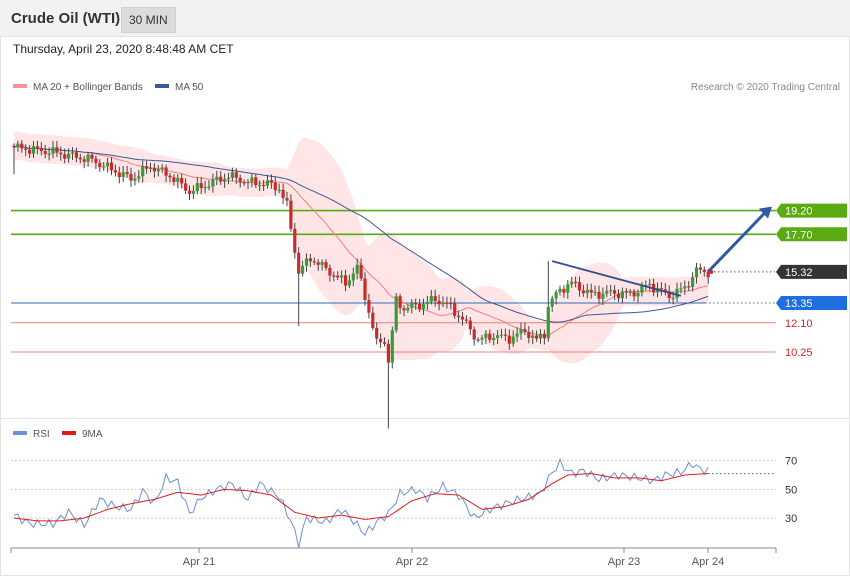 Image resolution: width=850 pixels, height=576 pixels. I want to click on support-label: 10.25, so click(799, 353).